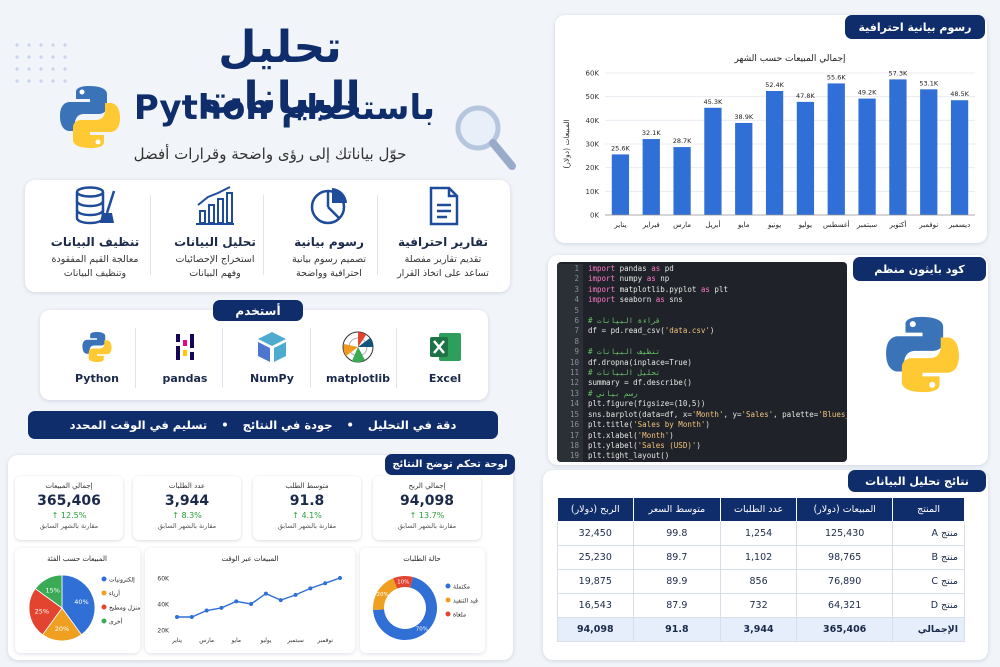  What do you see at coordinates (116, 622) in the screenshot?
I see `legend-label: أخرى` at bounding box center [116, 622].